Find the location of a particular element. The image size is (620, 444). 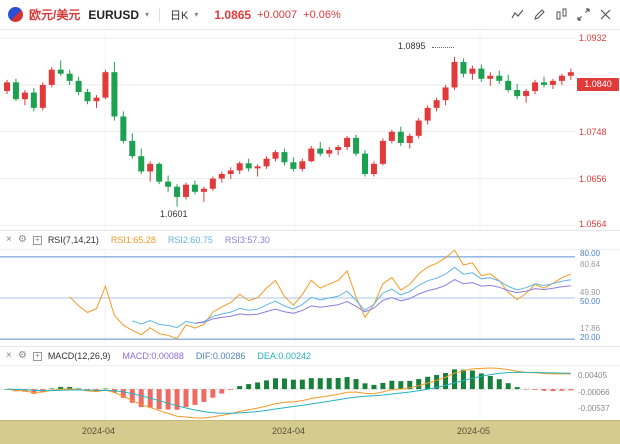

price-change: +0.0007 is located at coordinates (277, 14).